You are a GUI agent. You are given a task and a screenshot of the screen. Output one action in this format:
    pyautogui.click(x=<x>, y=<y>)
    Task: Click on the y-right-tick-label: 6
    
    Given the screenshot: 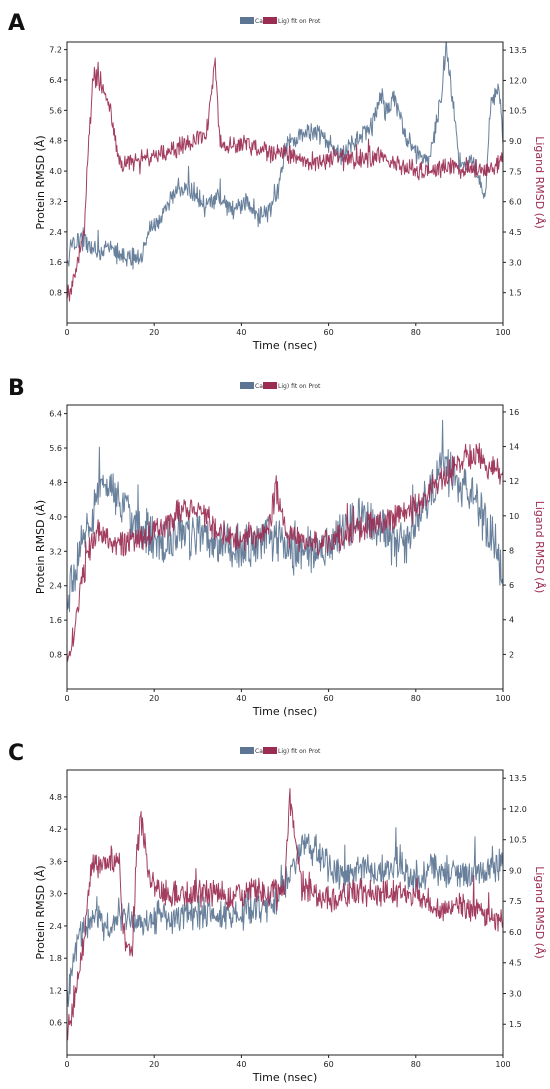 What is the action you would take?
    pyautogui.click(x=511, y=585)
    